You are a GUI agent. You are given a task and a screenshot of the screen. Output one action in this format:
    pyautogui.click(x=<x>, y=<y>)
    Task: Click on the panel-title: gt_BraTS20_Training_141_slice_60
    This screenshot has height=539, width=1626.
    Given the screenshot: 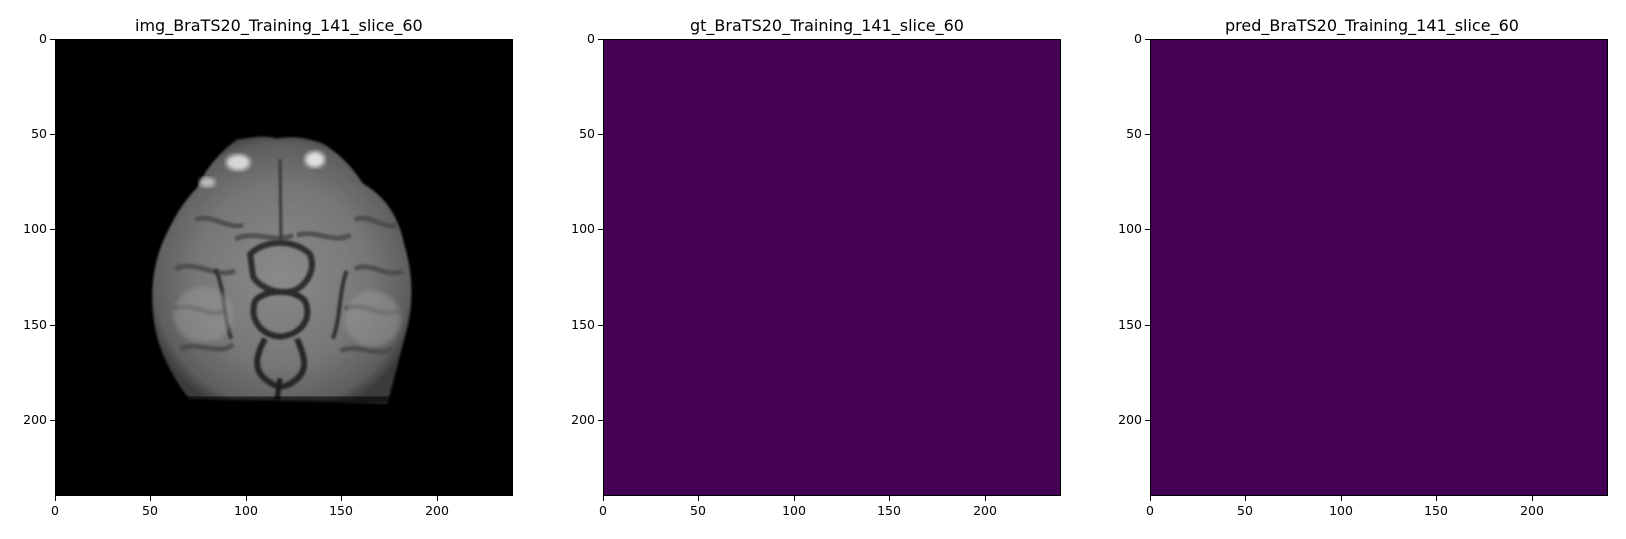 What is the action you would take?
    pyautogui.click(x=827, y=25)
    